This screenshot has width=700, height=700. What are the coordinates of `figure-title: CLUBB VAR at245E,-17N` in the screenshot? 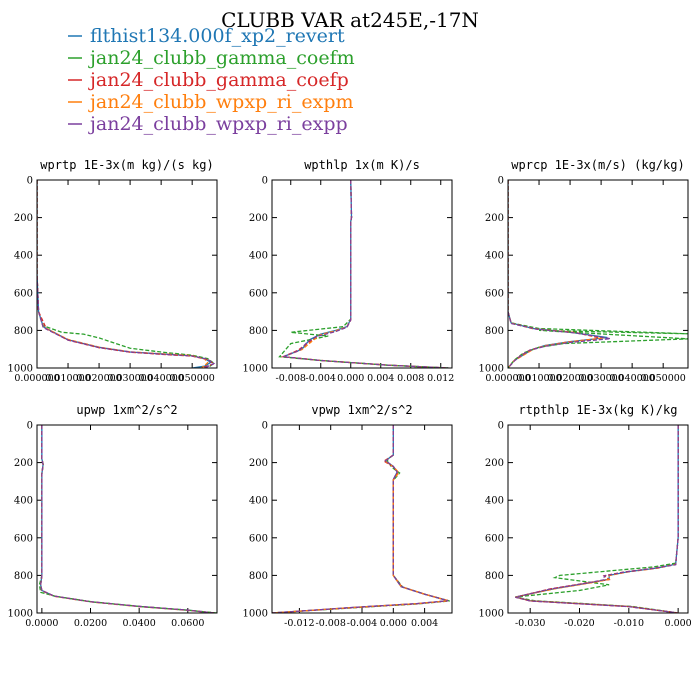 It's located at (350, 20).